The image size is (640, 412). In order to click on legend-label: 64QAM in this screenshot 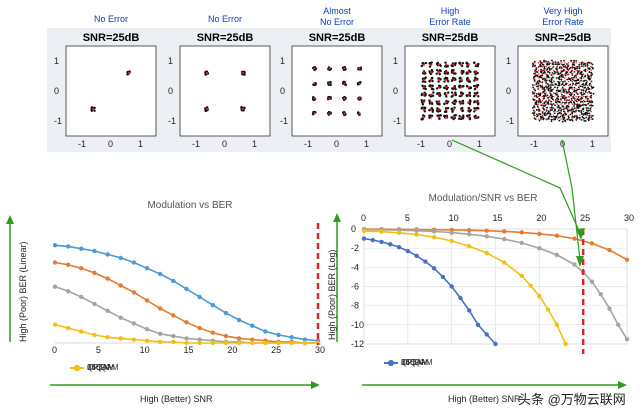, I will do `click(101, 367)`.